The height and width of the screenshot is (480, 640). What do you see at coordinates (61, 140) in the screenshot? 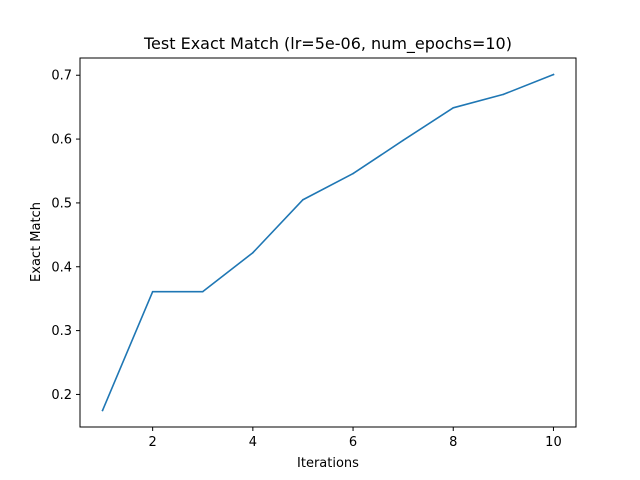
I see `y-tick-label: 0.6` at bounding box center [61, 140].